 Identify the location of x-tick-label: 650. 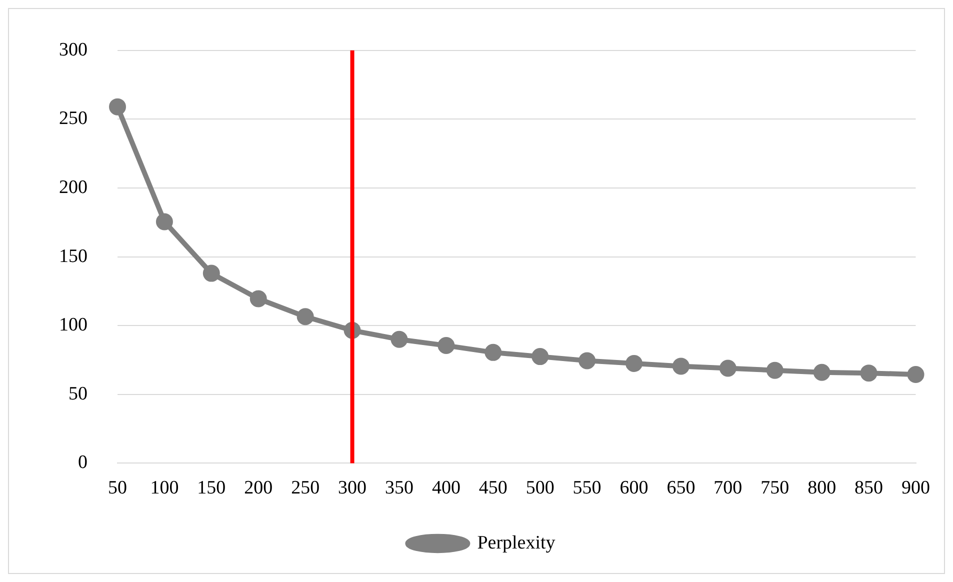
(681, 488).